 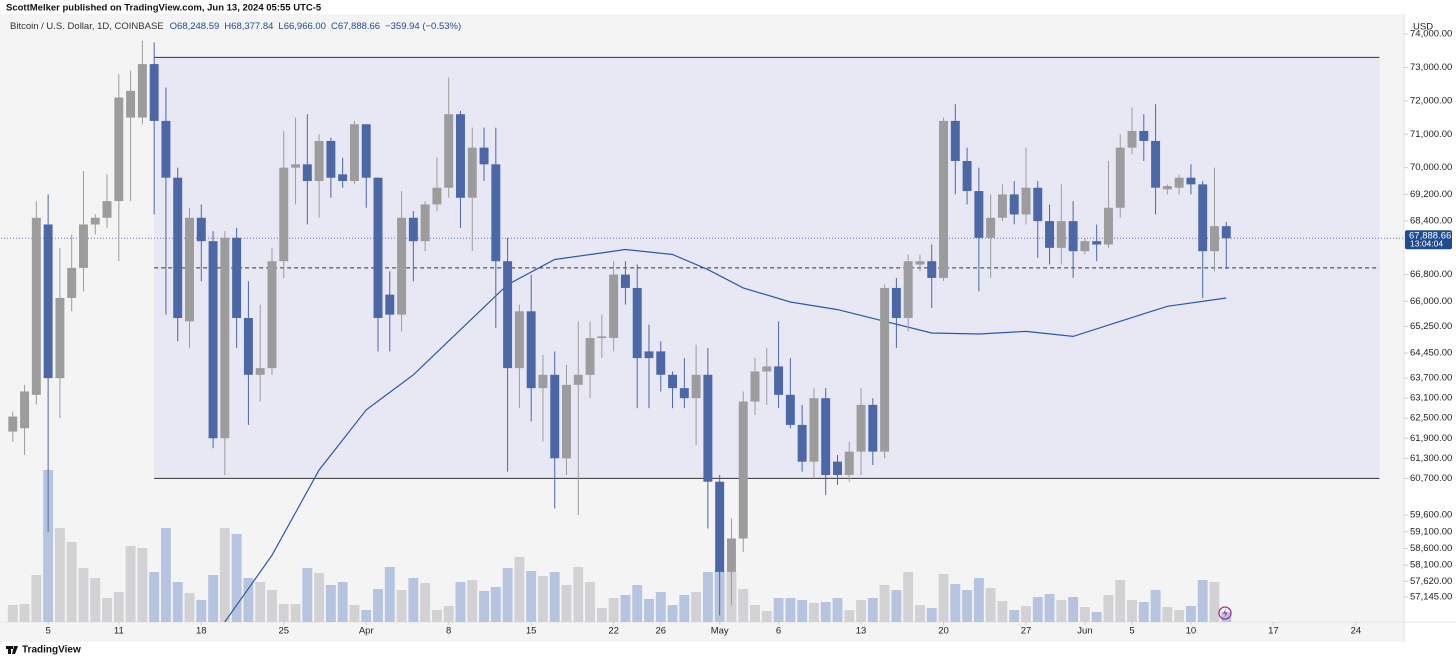 What do you see at coordinates (1356, 631) in the screenshot?
I see `x-tick-label: 24` at bounding box center [1356, 631].